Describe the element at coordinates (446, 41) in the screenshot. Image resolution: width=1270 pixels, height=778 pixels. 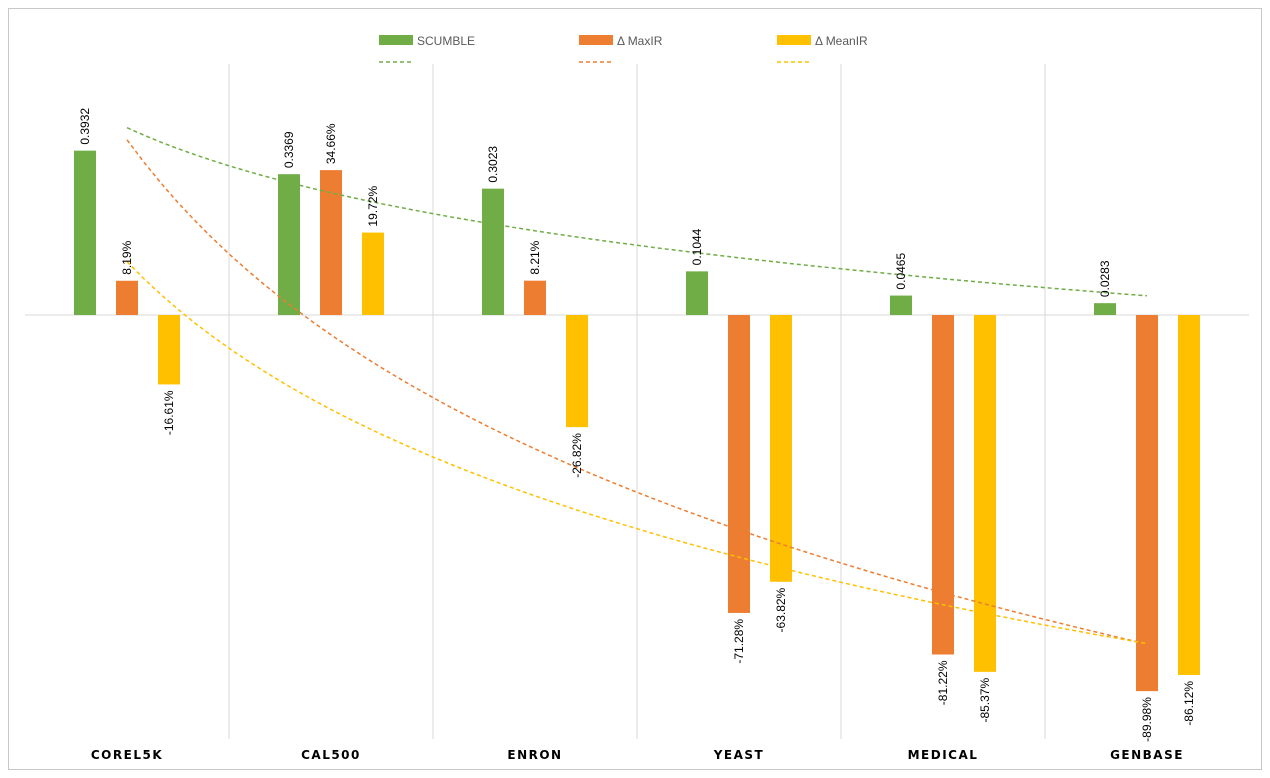
I see `legend-label: SCUMBLE` at that location.